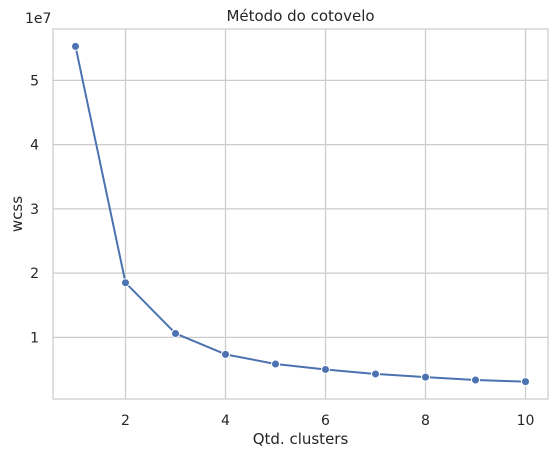  What do you see at coordinates (526, 421) in the screenshot?
I see `x-tick-label: 10` at bounding box center [526, 421].